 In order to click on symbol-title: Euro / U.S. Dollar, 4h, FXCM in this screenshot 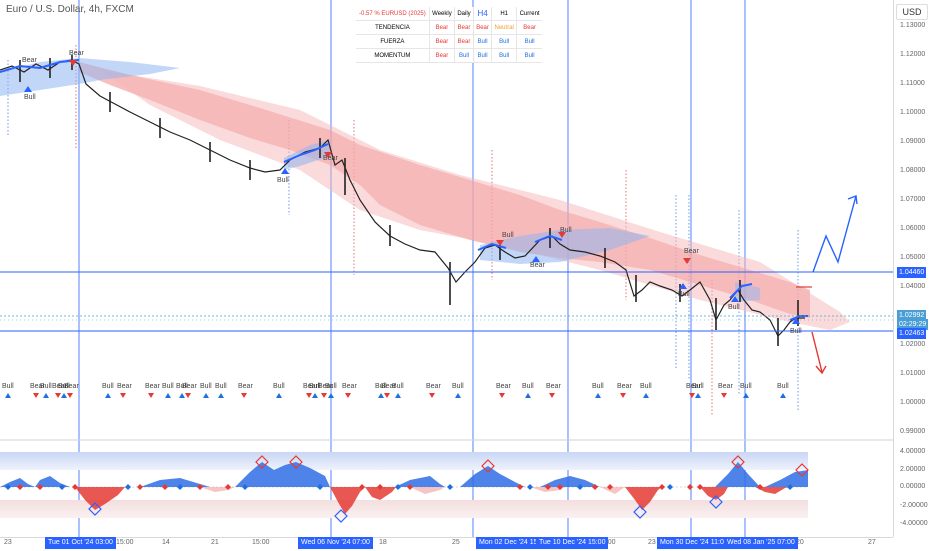, I will do `click(70, 9)`.